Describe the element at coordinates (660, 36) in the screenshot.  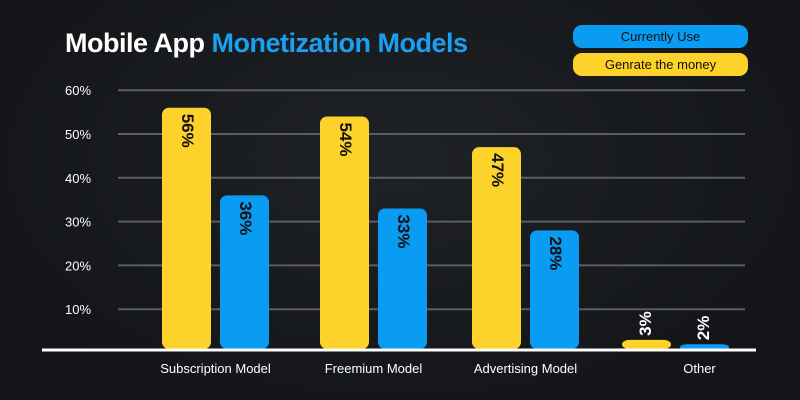
I see `legend-currently-use: Currently Use` at that location.